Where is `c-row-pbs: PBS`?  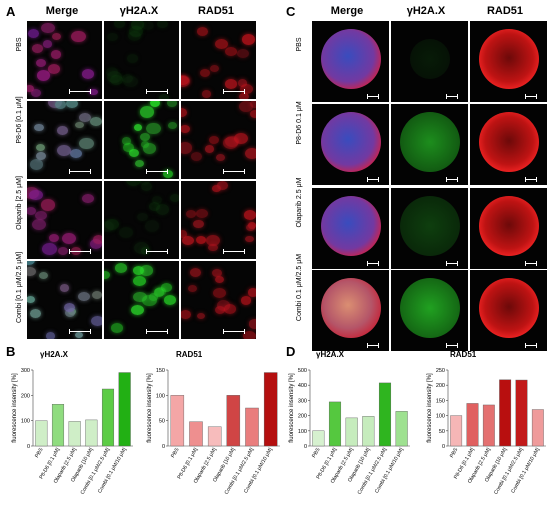 c-row-pbs: PBS is located at coordinates (299, 44).